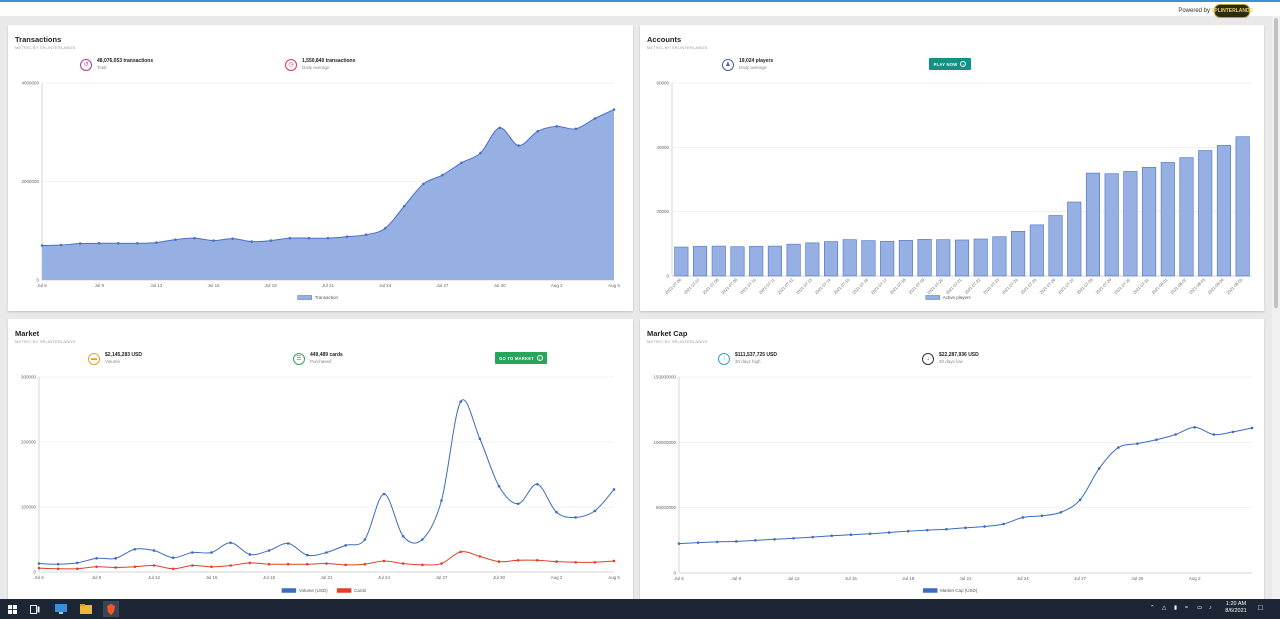  Describe the element at coordinates (1187, 608) in the screenshot. I see `wifi-icon: ≈` at that location.